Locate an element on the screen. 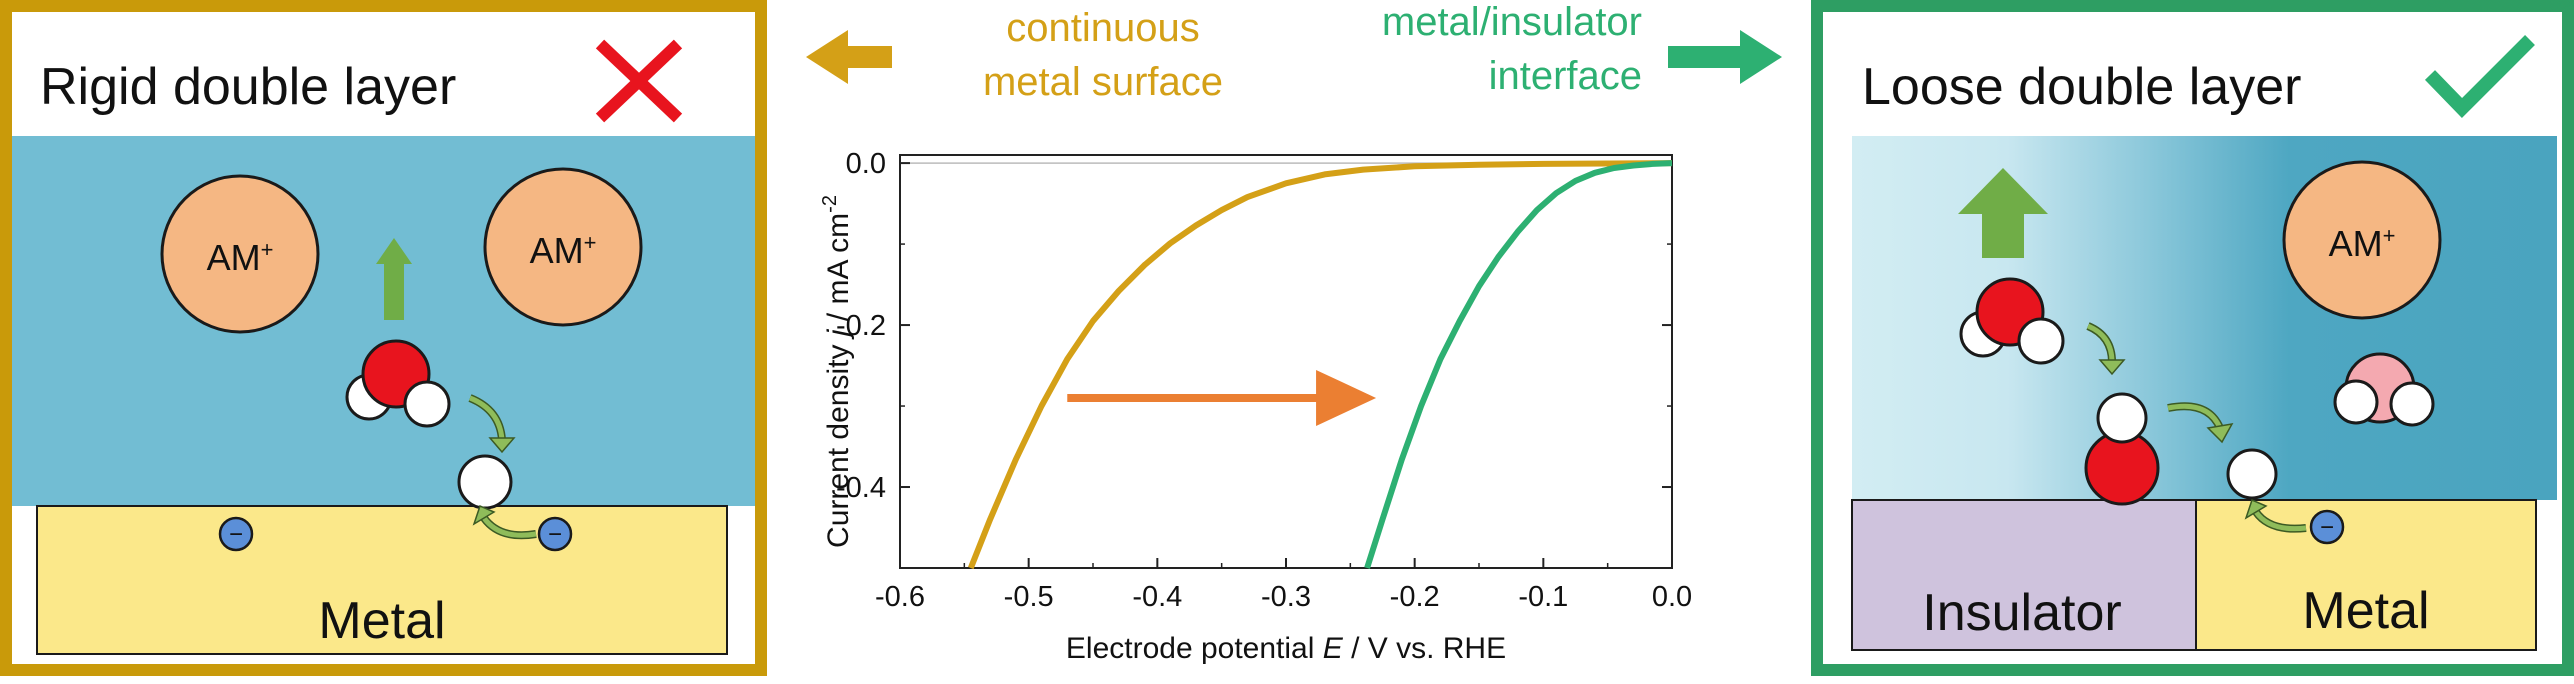  x-axis-label: Electrode potential E / V vs. RHE is located at coordinates (1286, 648).